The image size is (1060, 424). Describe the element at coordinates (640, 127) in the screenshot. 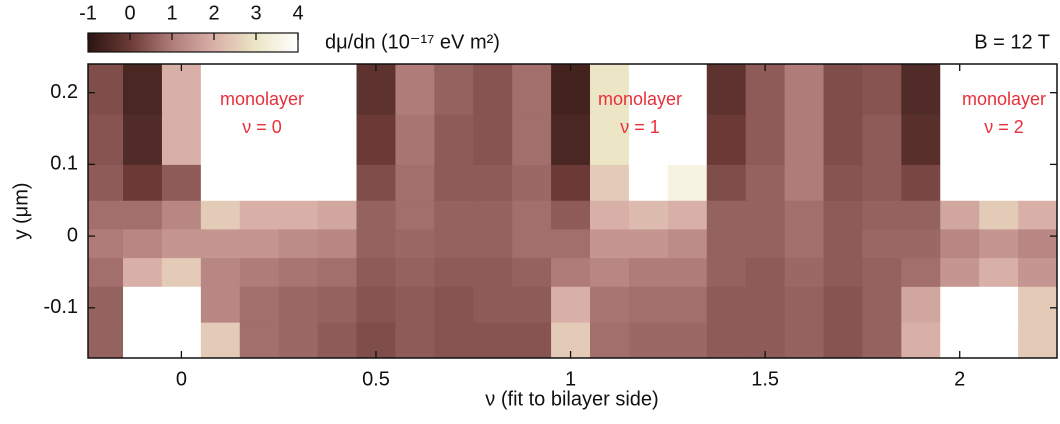

I see `annotation: ν = 1` at that location.